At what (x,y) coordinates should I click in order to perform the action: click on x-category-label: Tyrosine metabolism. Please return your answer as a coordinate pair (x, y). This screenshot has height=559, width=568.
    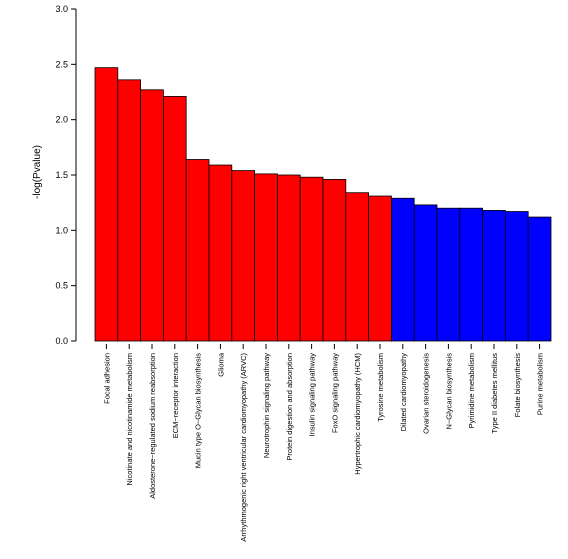
    Looking at the image, I should click on (380, 387).